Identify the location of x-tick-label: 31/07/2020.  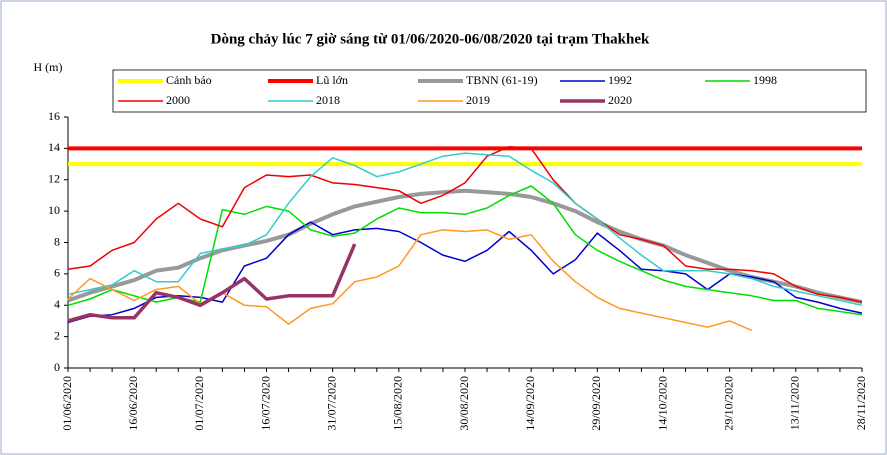
(331, 403).